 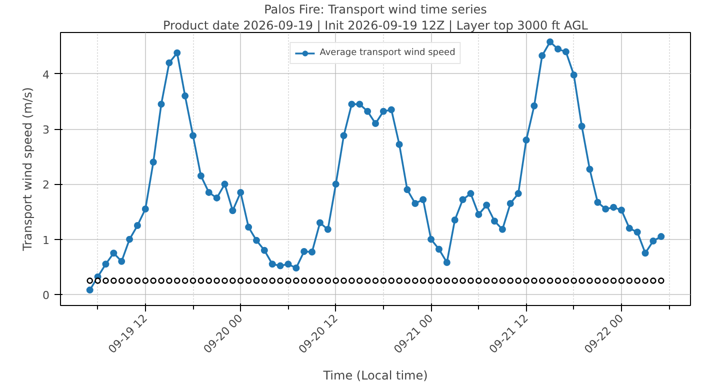 What do you see at coordinates (388, 53) in the screenshot?
I see `legend-label: Average transport wind speed` at bounding box center [388, 53].